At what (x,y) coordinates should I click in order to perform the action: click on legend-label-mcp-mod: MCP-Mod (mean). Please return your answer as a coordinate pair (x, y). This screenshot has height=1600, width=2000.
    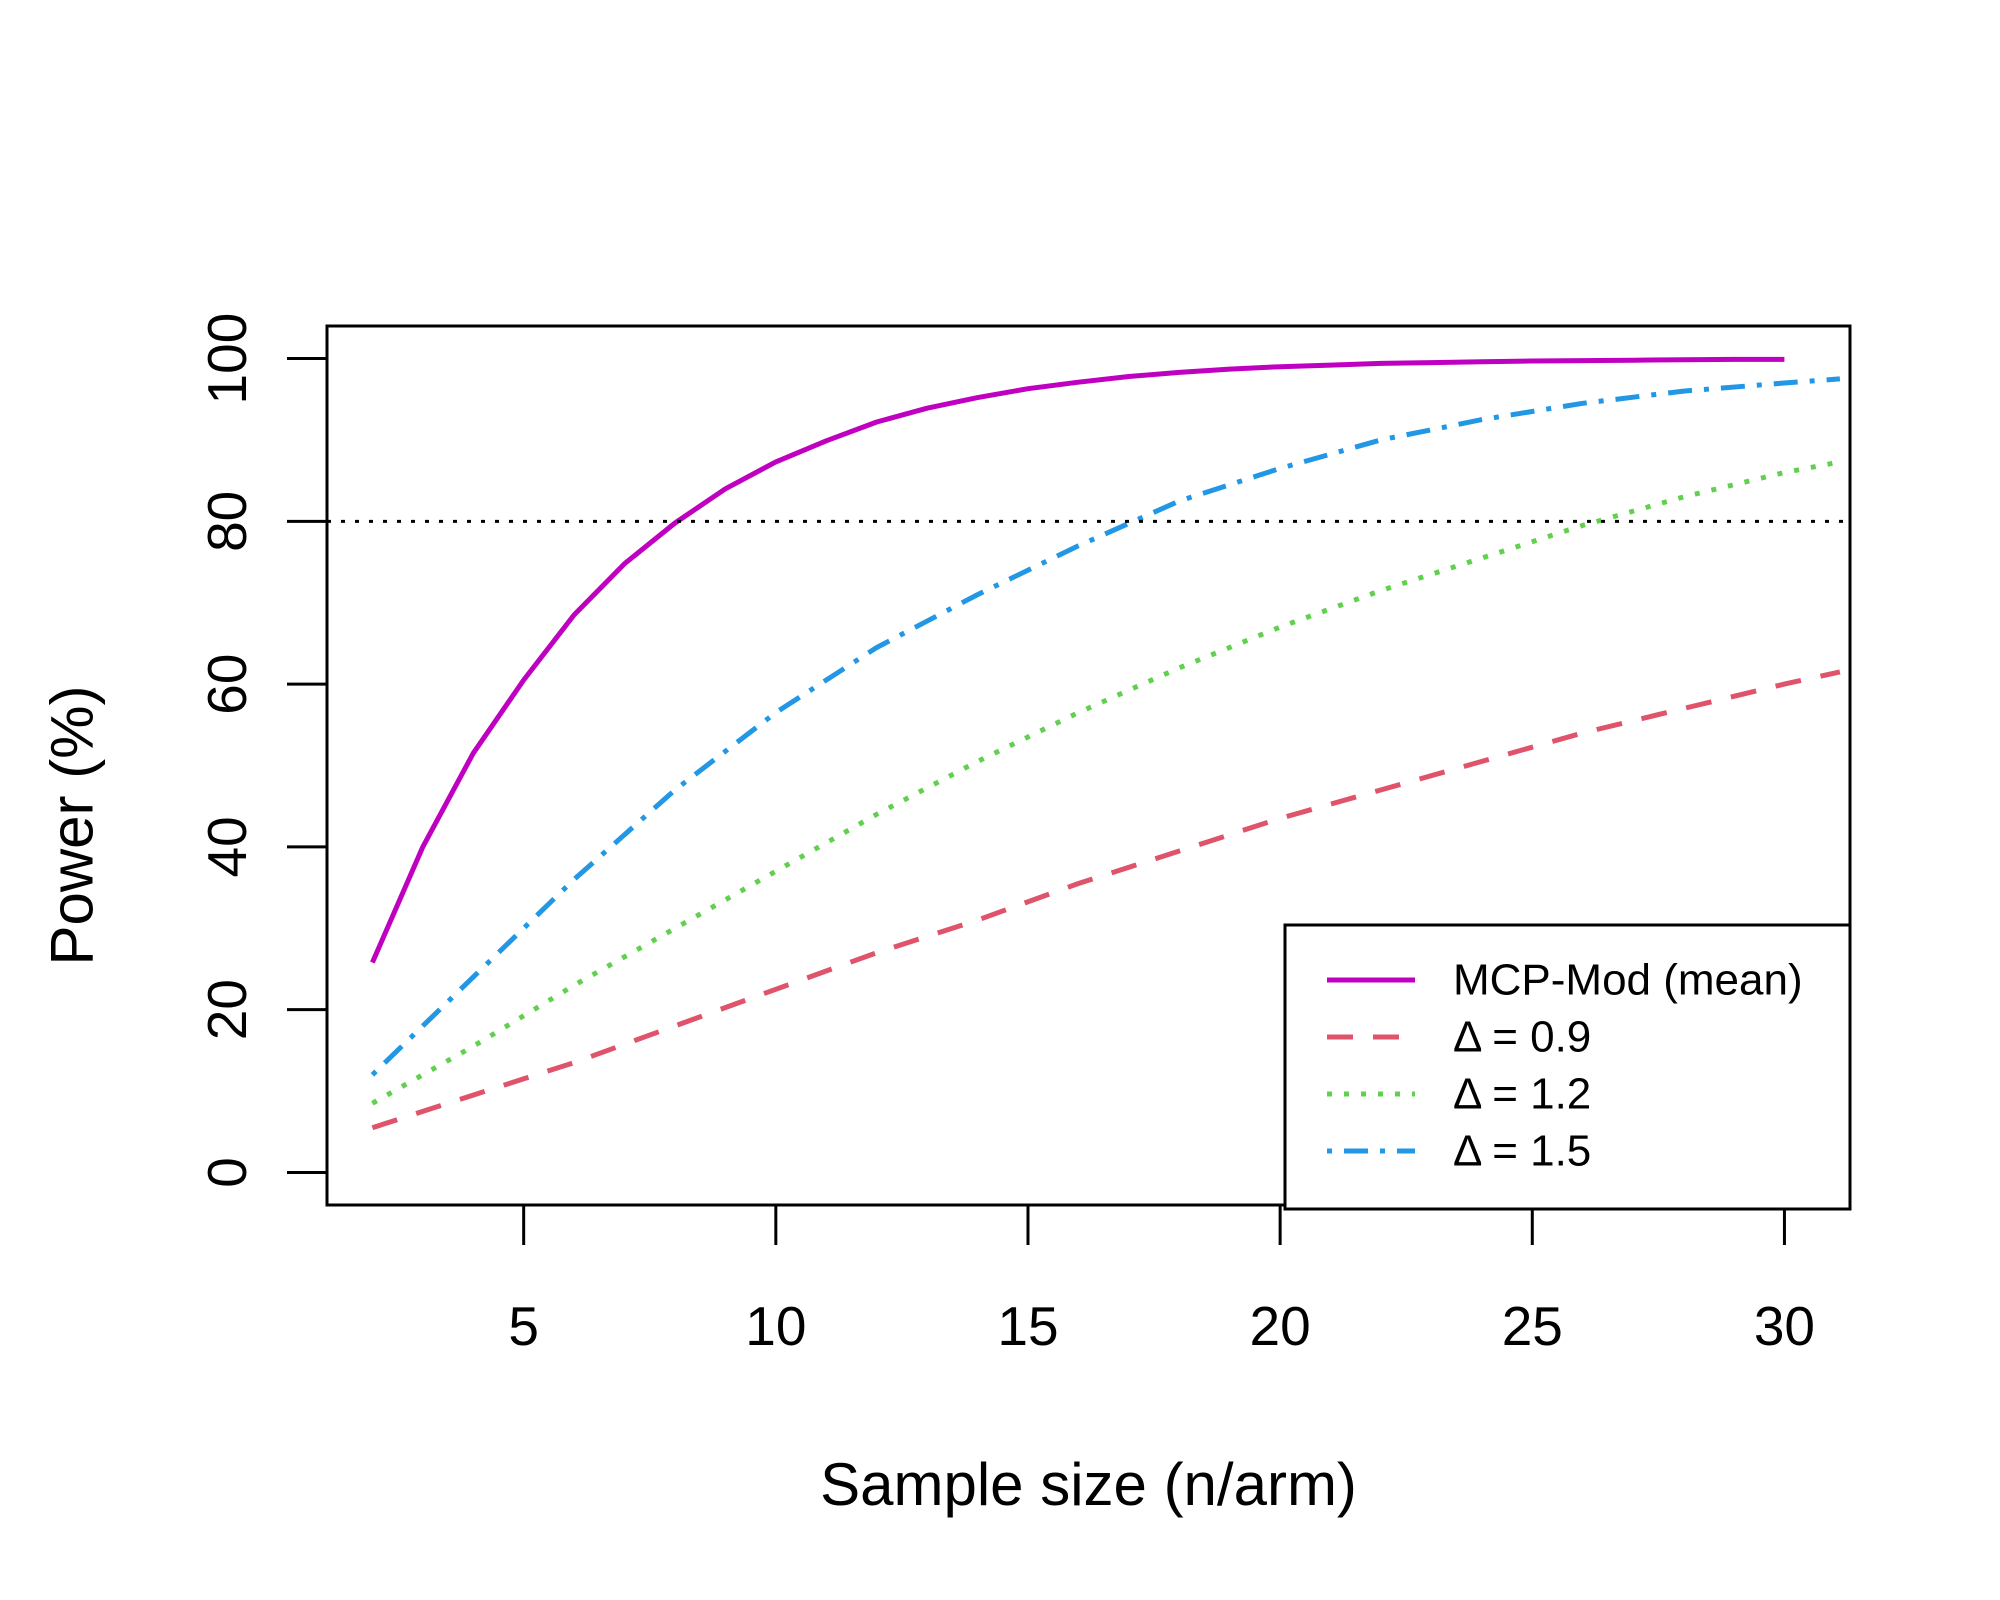
    Looking at the image, I should click on (1628, 980).